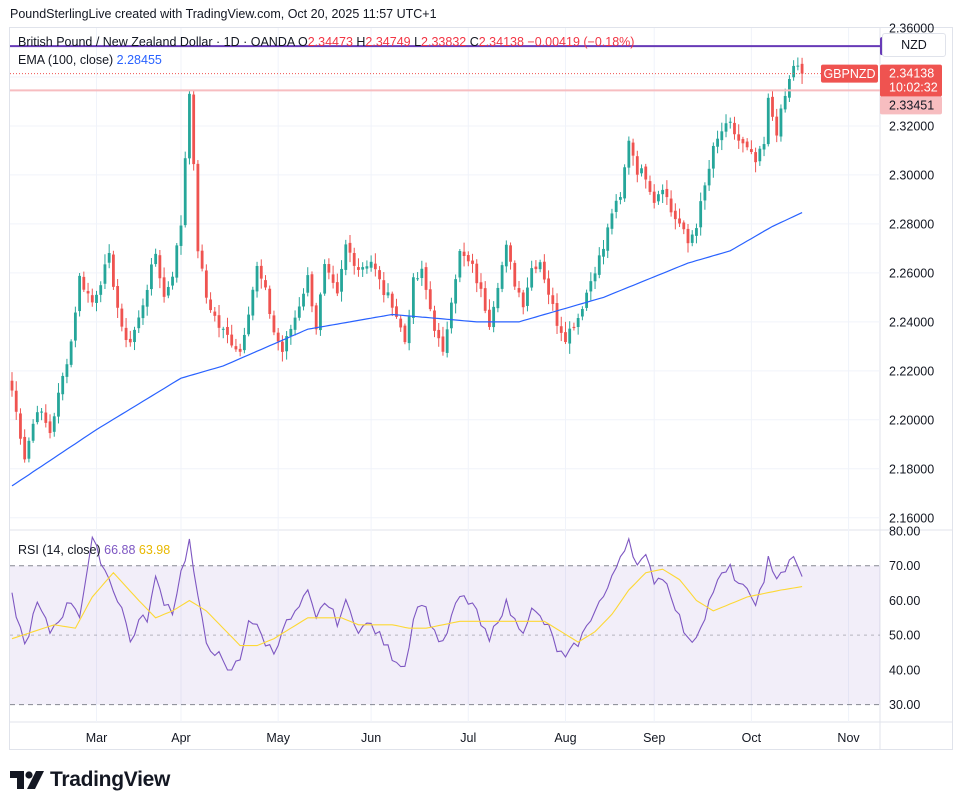 This screenshot has width=962, height=810. Describe the element at coordinates (848, 738) in the screenshot. I see `time-tick-label: Nov` at that location.